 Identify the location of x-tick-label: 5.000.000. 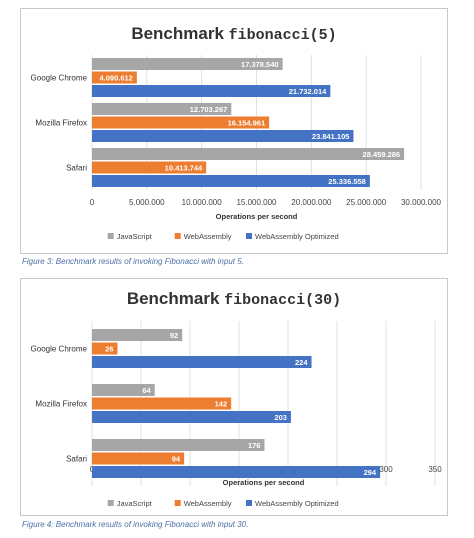
(147, 202).